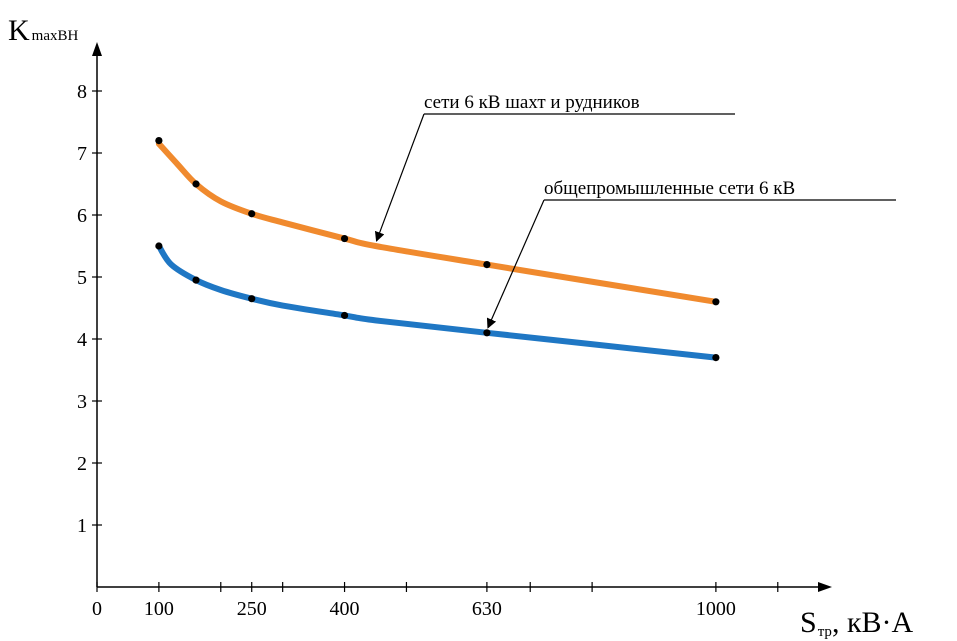 This screenshot has width=957, height=641. Describe the element at coordinates (532, 102) in the screenshot. I see `annotation-label: сети 6 кВ шахт и рудников` at that location.